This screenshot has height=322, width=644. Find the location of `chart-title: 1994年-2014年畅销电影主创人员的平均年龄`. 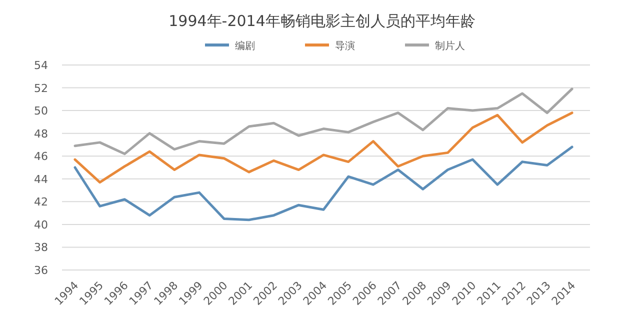

chart-title: 1994年-2014年畅销电影主创人员的平均年龄 is located at coordinates (322, 21).